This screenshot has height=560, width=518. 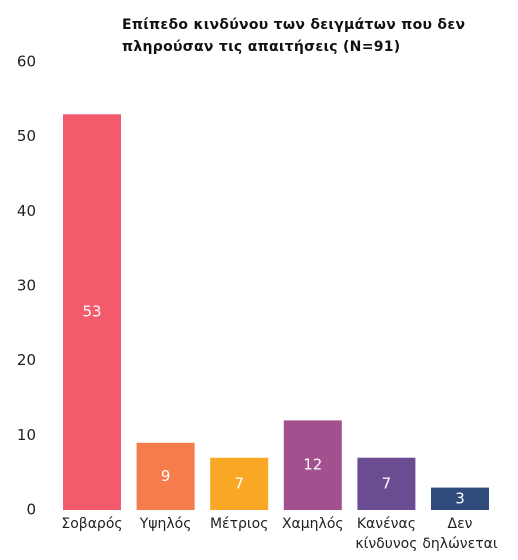 I want to click on x-tick-label: Δεν δηλώνεται, so click(x=460, y=534).